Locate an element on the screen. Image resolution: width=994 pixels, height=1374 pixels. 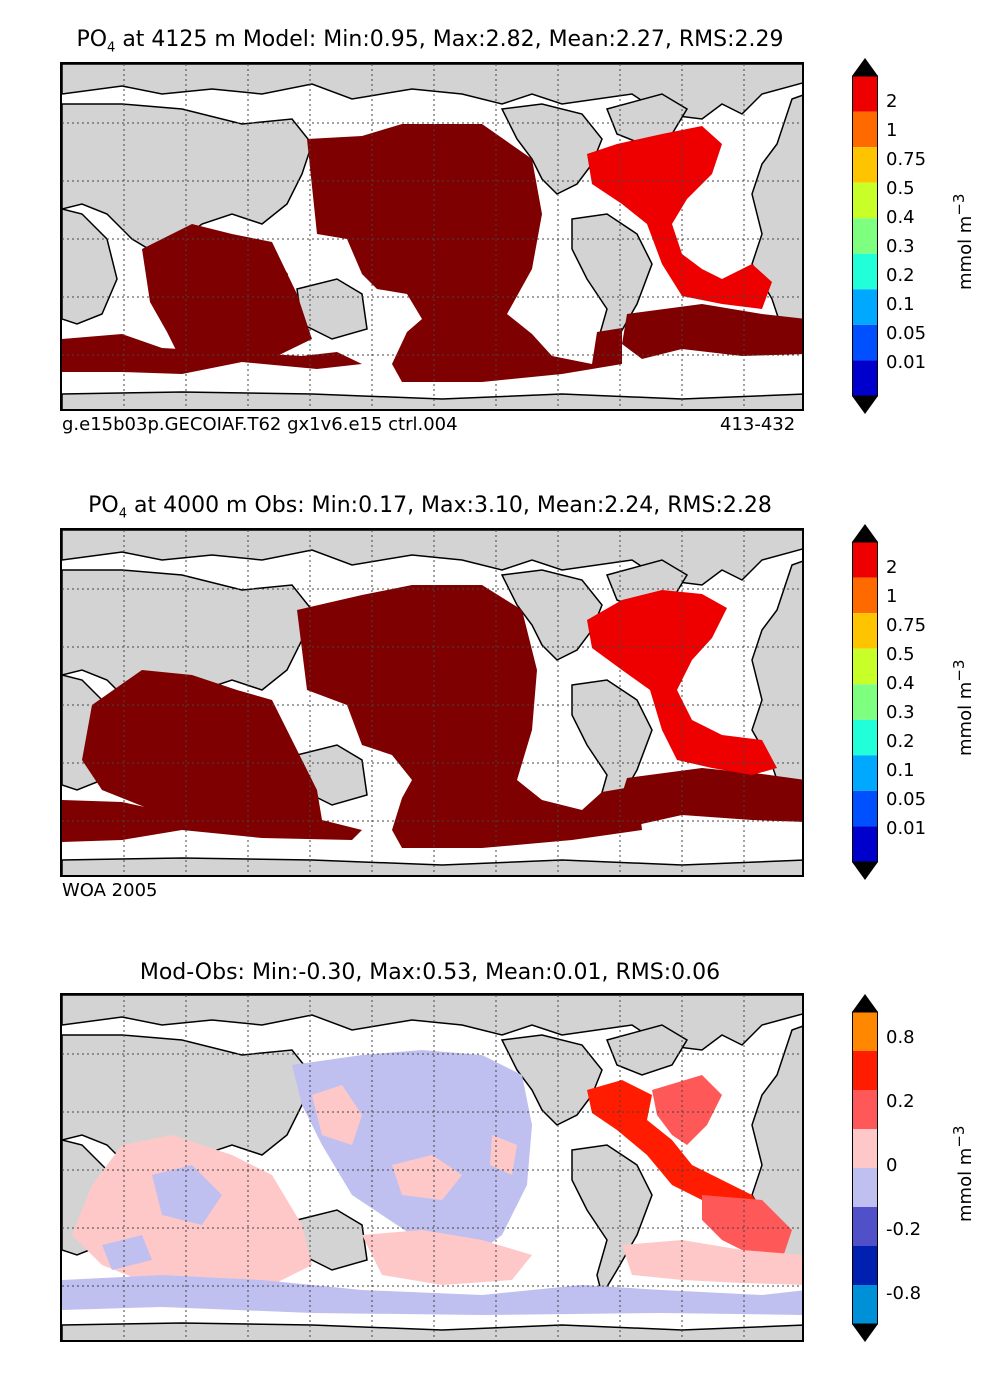
obs-atlantic-fill is located at coordinates (682, 682).